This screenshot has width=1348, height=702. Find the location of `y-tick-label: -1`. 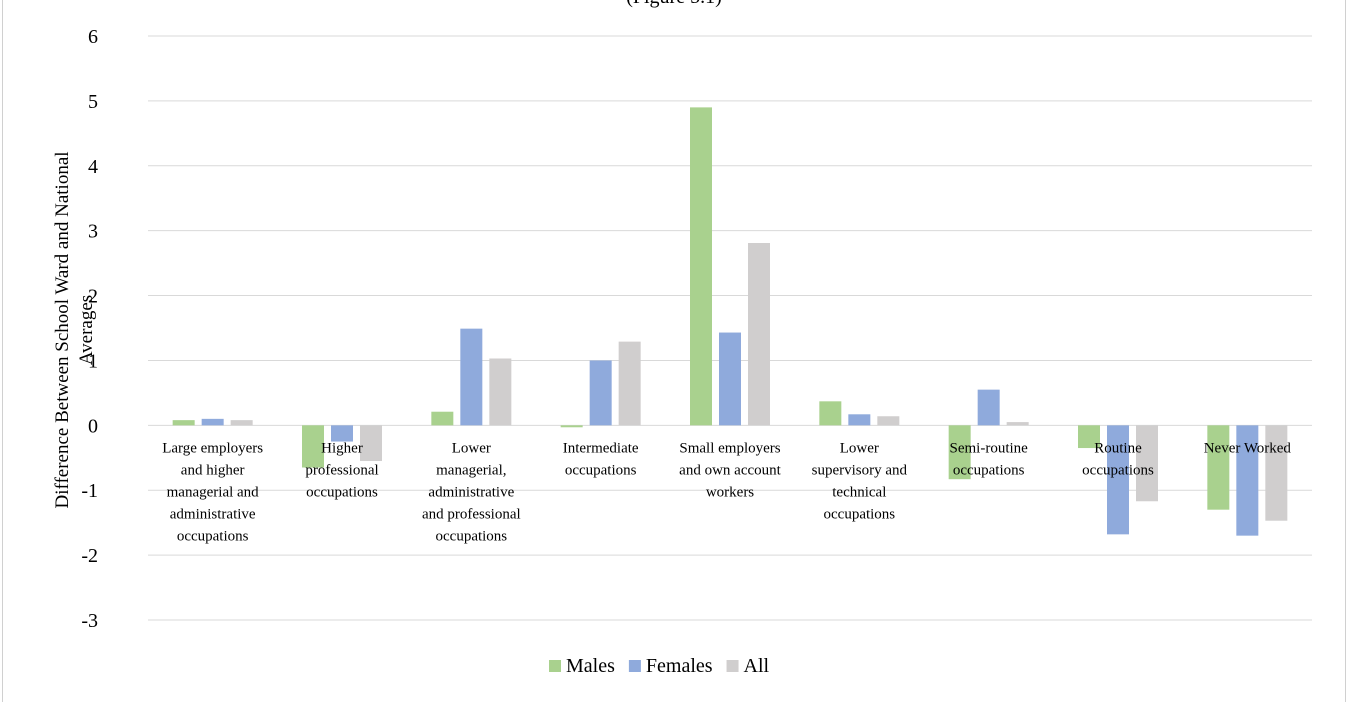

y-tick-label: -1 is located at coordinates (89, 491).